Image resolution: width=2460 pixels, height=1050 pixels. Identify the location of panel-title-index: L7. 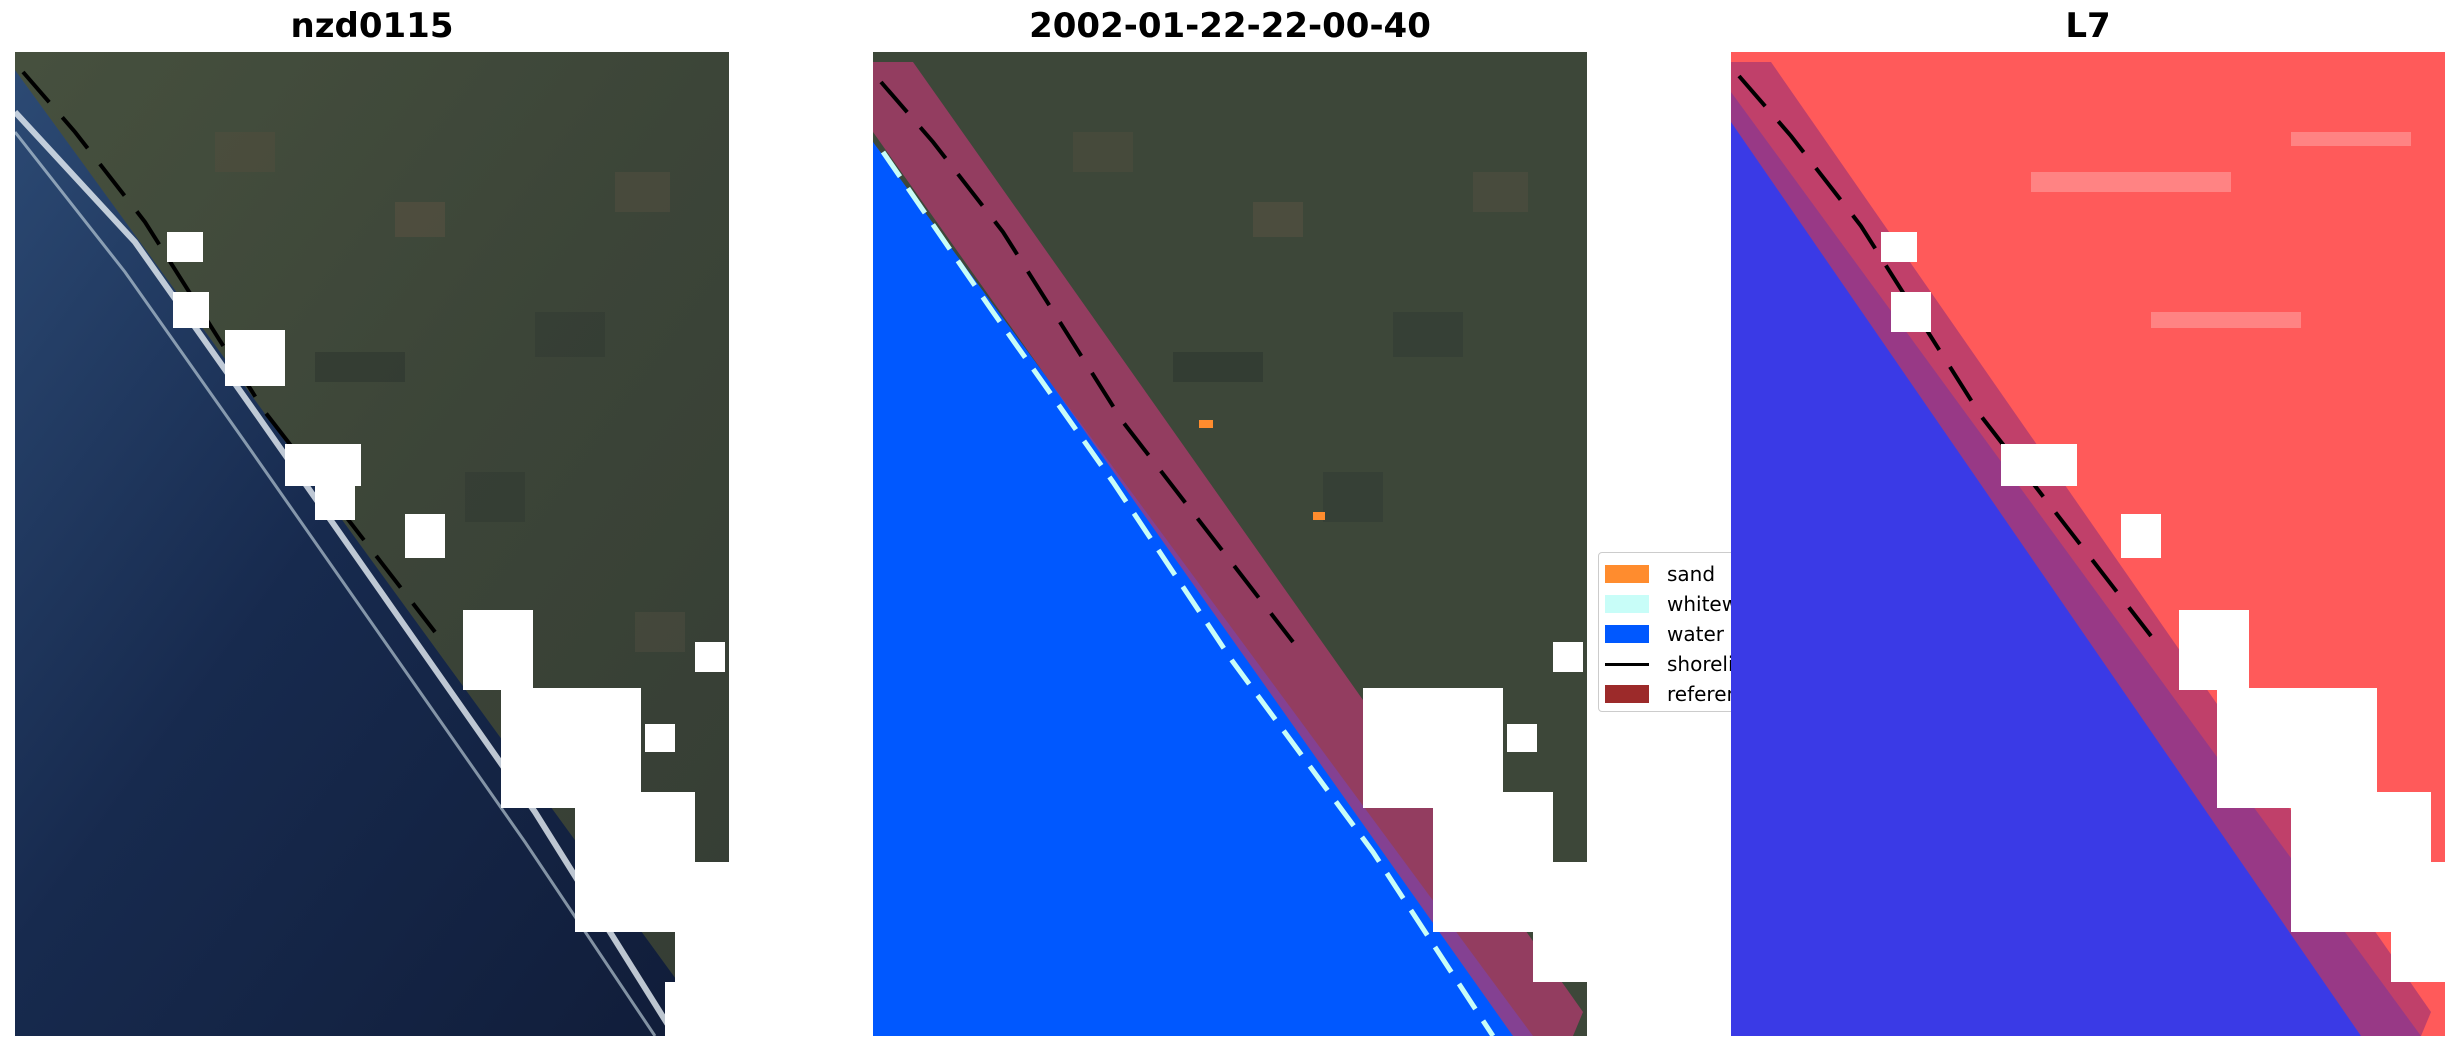
(2088, 26).